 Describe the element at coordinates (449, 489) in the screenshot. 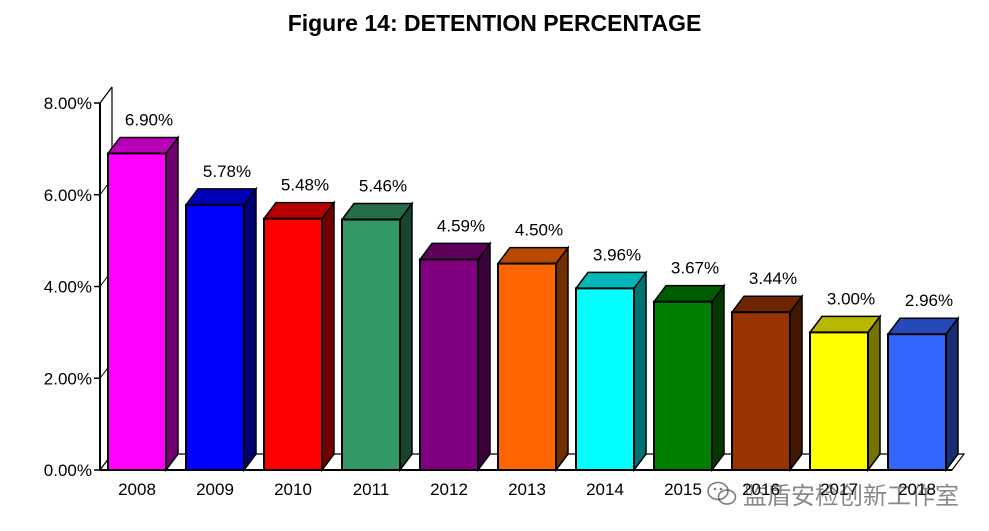

I see `x-tick-label: 2012` at that location.